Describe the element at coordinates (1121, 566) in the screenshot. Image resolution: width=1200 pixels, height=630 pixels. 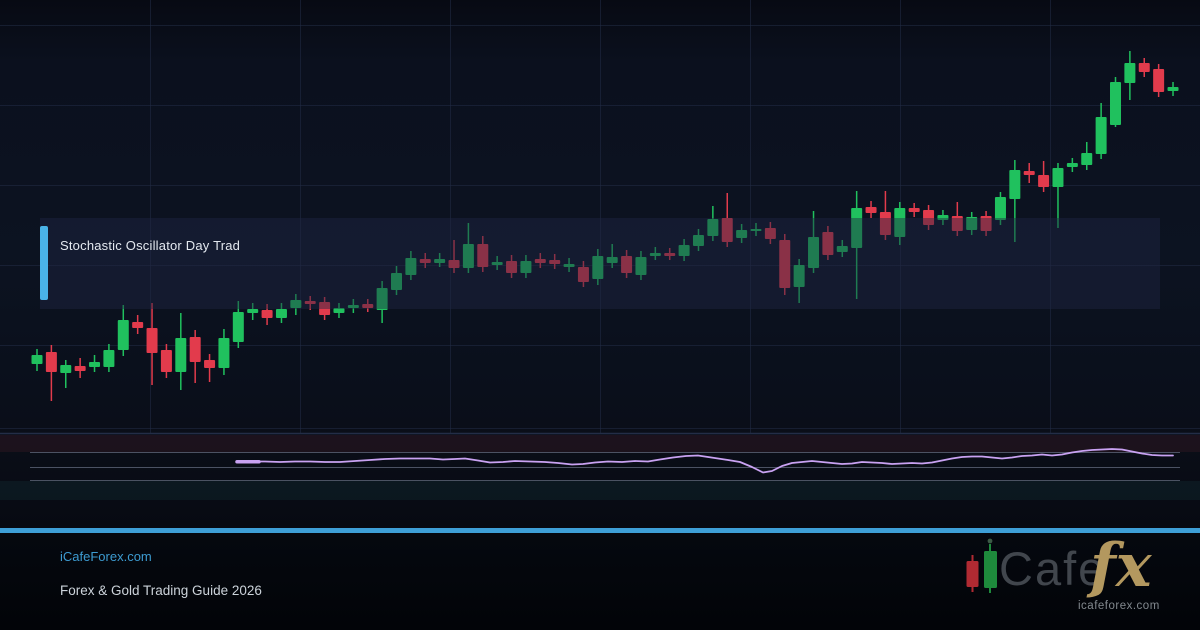
I see `logo-fx-text: fx` at that location.